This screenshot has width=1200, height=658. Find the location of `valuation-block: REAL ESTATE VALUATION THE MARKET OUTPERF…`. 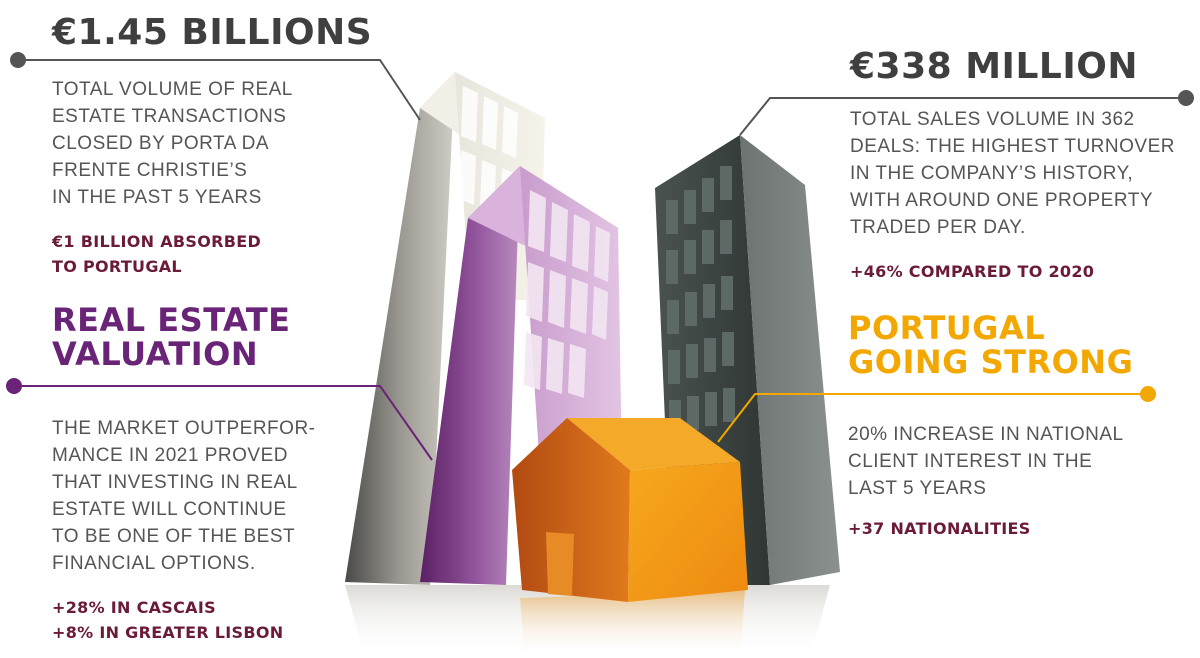

valuation-block: REAL ESTATE VALUATION THE MARKET OUTPERF… is located at coordinates (212, 473).